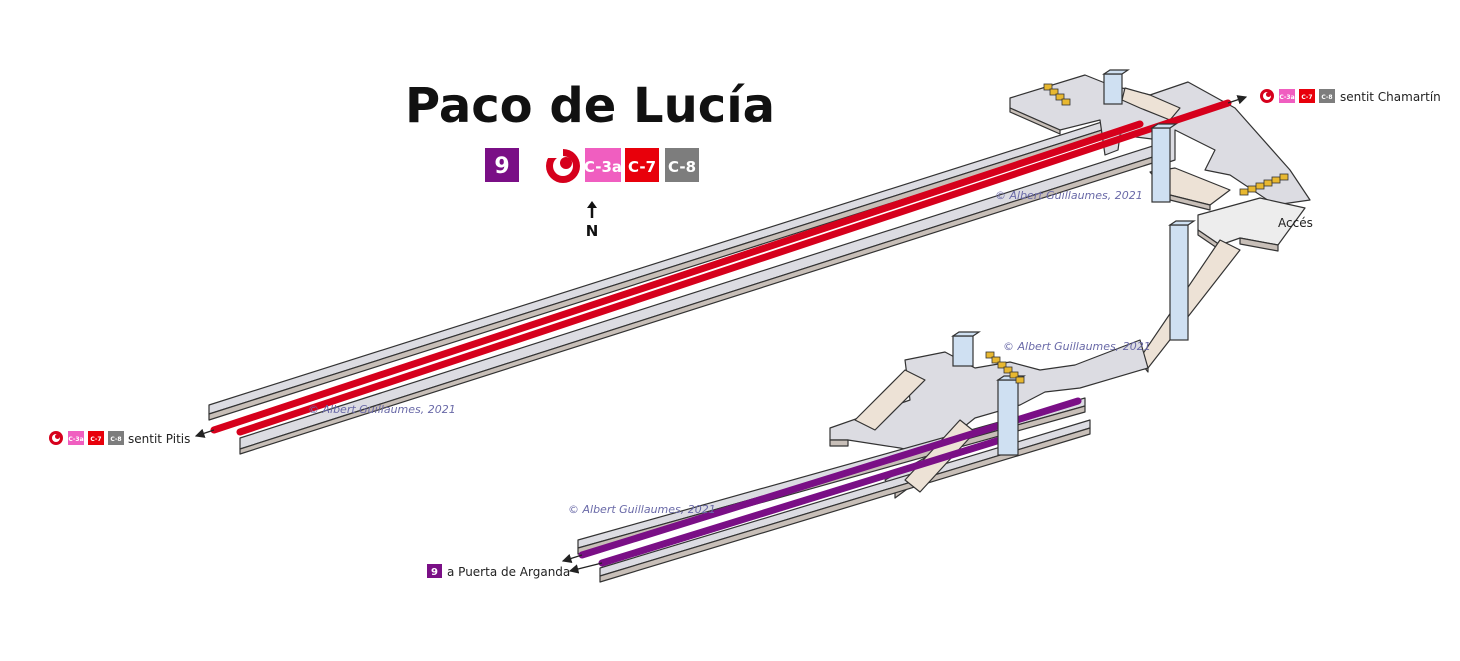  Describe the element at coordinates (821, 485) in the screenshot. I see `metro-tracks` at that location.